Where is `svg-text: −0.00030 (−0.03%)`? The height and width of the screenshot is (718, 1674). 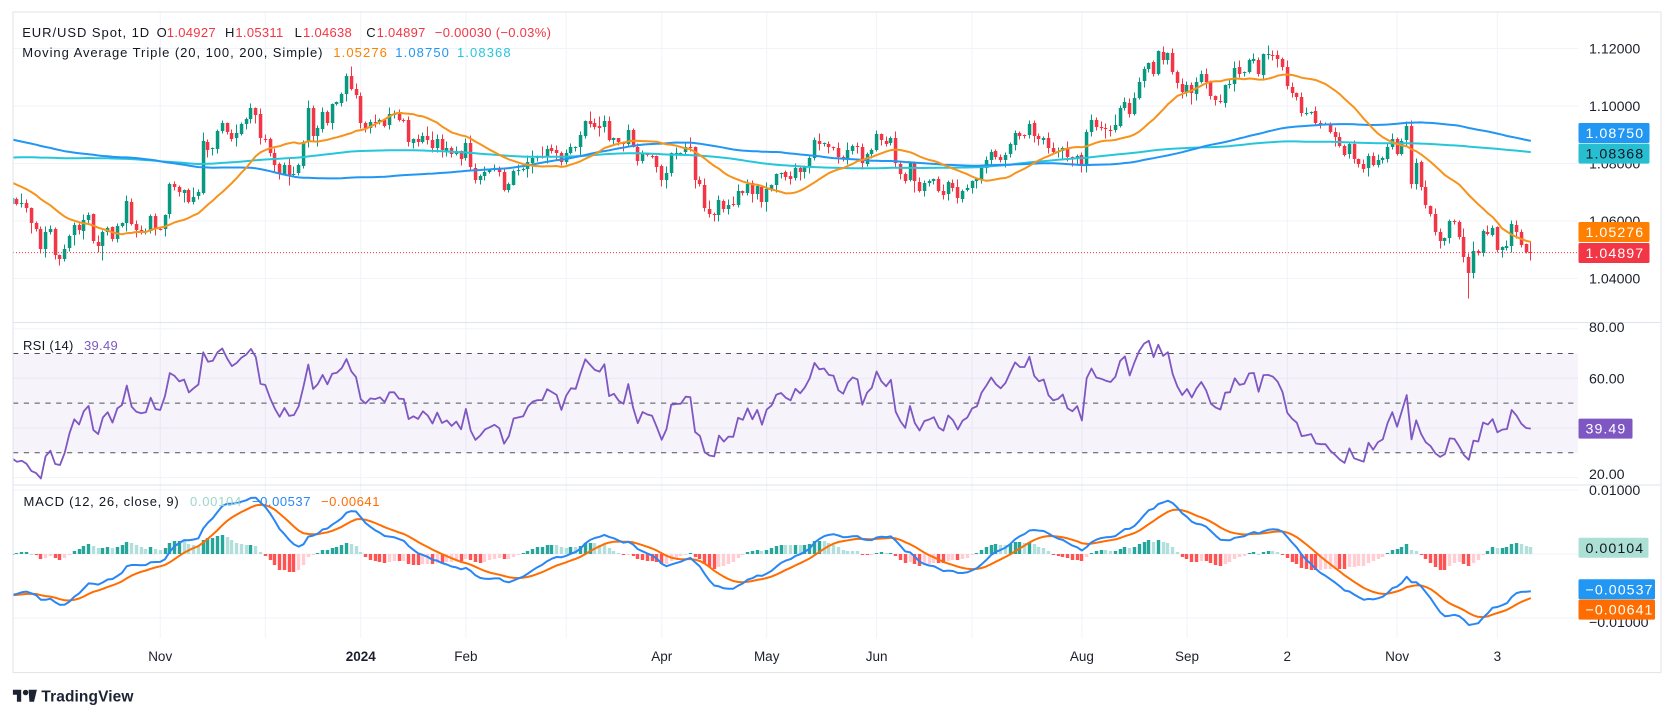 svg-text: −0.00030 (−0.03%) is located at coordinates (493, 32).